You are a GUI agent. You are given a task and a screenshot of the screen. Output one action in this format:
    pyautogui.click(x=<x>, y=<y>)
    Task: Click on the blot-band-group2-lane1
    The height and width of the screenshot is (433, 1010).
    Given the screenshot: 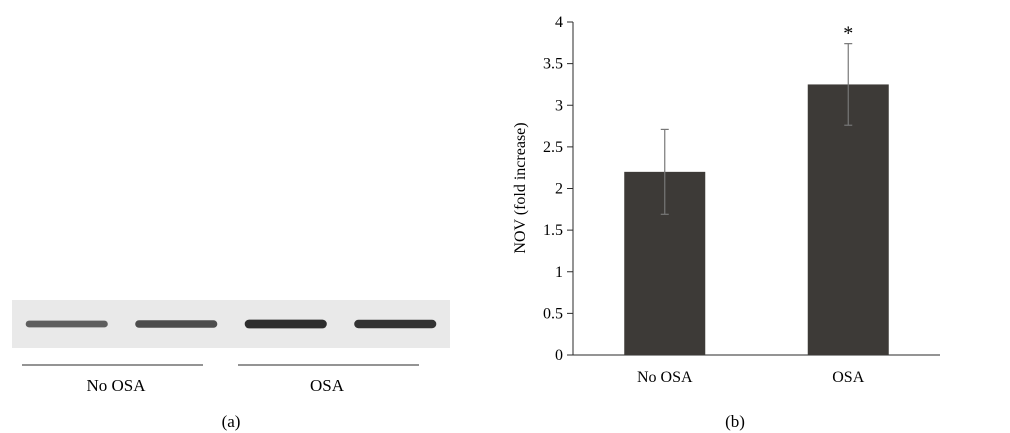 What is the action you would take?
    pyautogui.click(x=285, y=324)
    